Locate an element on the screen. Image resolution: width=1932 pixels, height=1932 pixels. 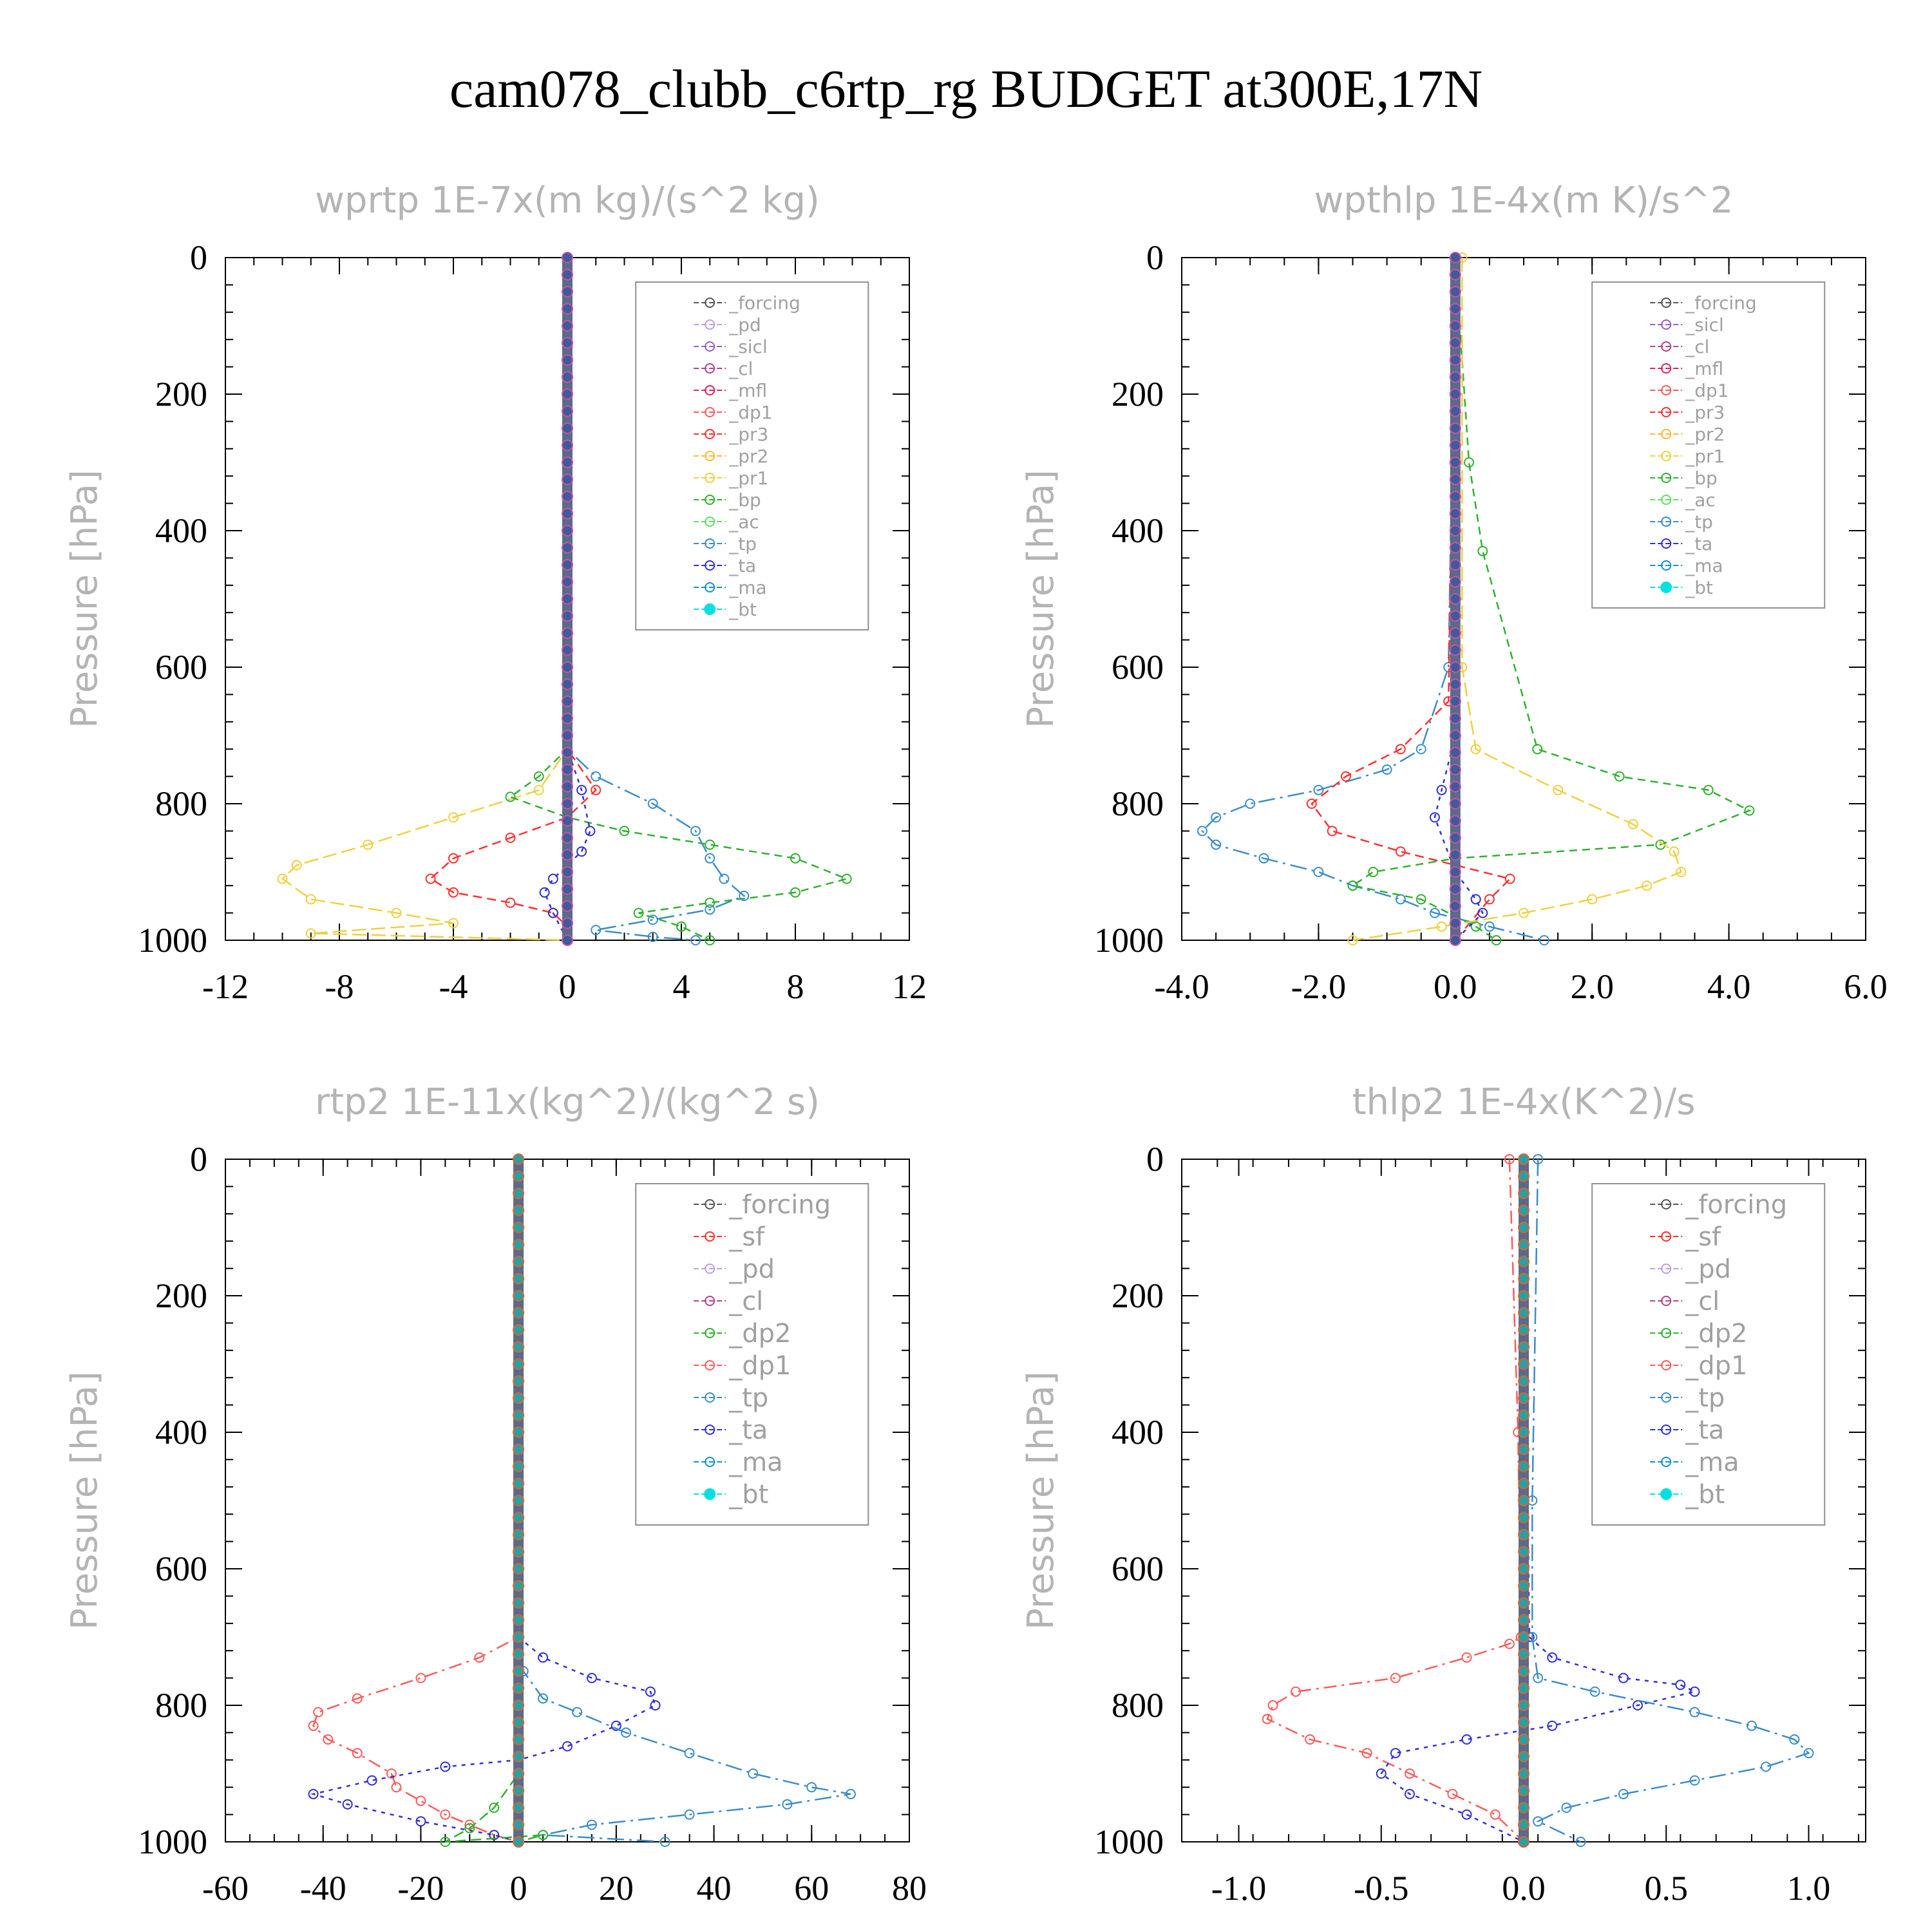
legend-box is located at coordinates (752, 455).